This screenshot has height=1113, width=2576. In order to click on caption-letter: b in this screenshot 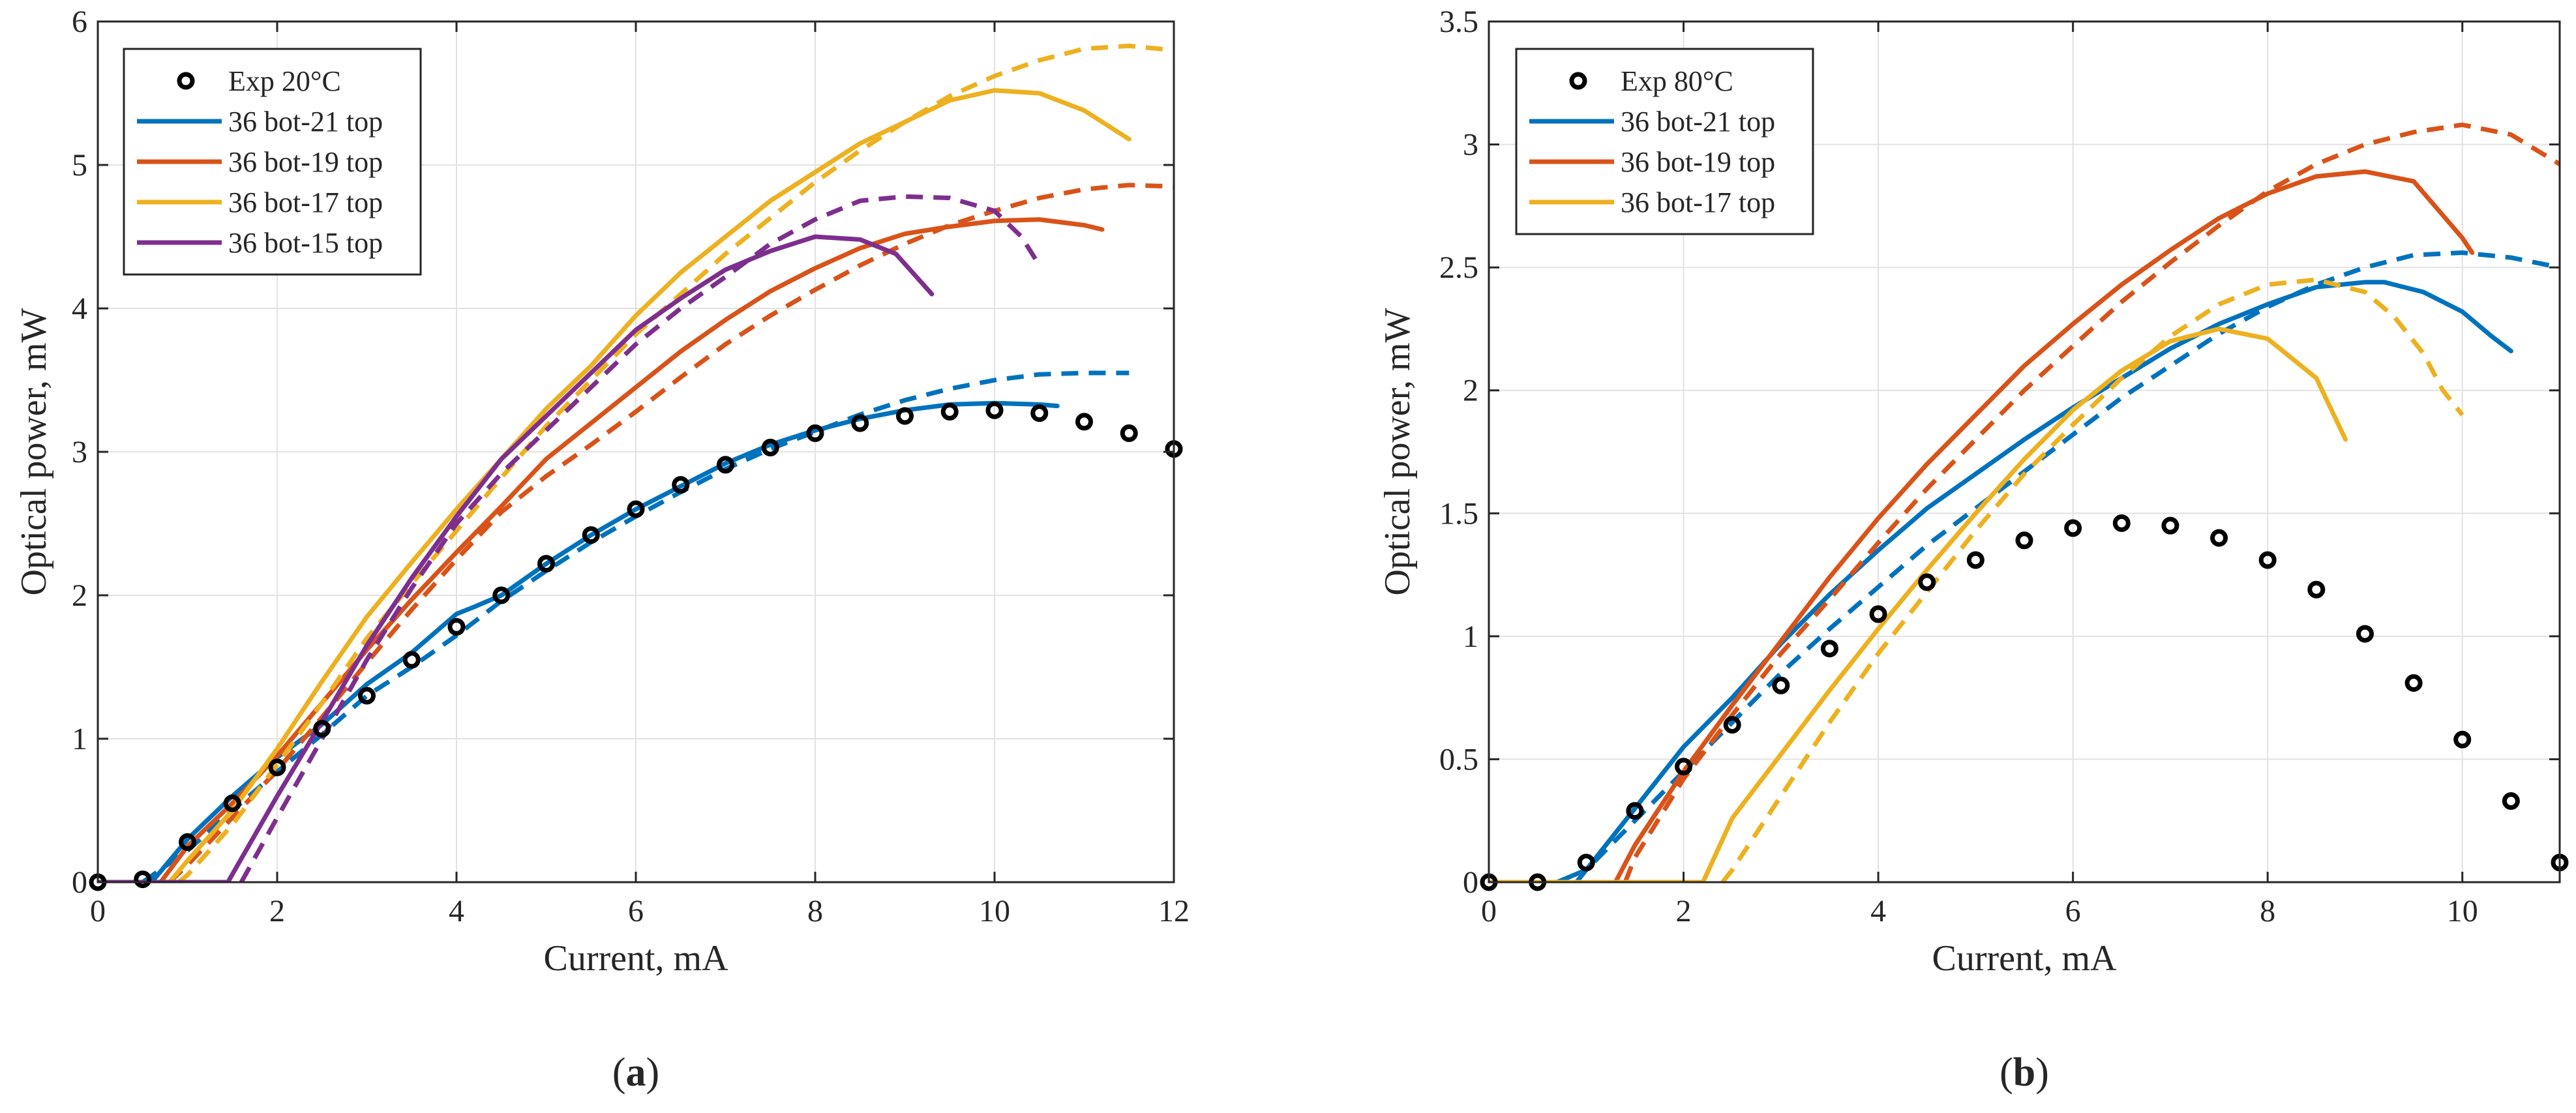, I will do `click(2024, 1072)`.